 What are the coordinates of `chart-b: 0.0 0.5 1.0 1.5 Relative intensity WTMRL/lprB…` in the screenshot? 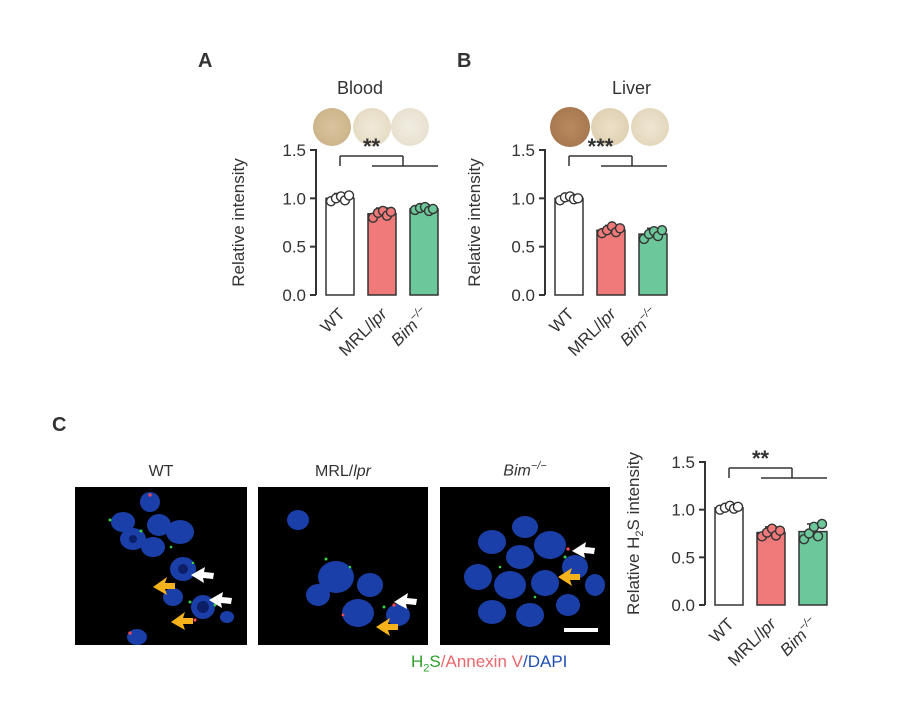 It's located at (566, 247).